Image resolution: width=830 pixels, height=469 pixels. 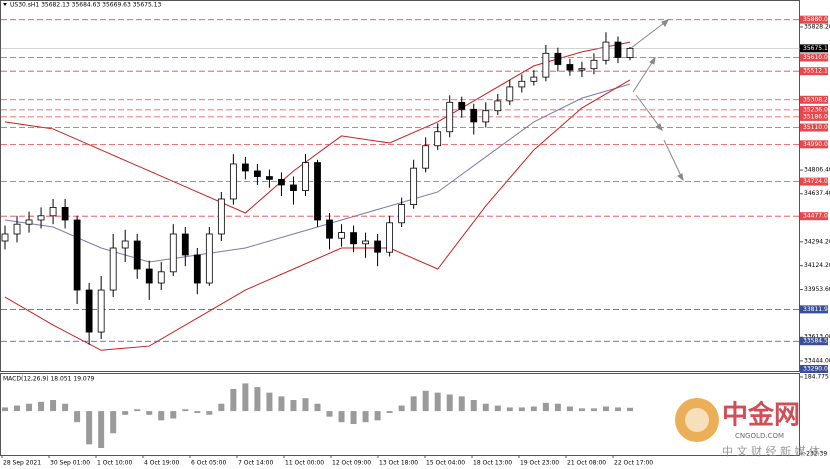 What do you see at coordinates (771, 451) in the screenshot?
I see `watermark-tagline: 中 文 财 经 新 媒 体` at bounding box center [771, 451].